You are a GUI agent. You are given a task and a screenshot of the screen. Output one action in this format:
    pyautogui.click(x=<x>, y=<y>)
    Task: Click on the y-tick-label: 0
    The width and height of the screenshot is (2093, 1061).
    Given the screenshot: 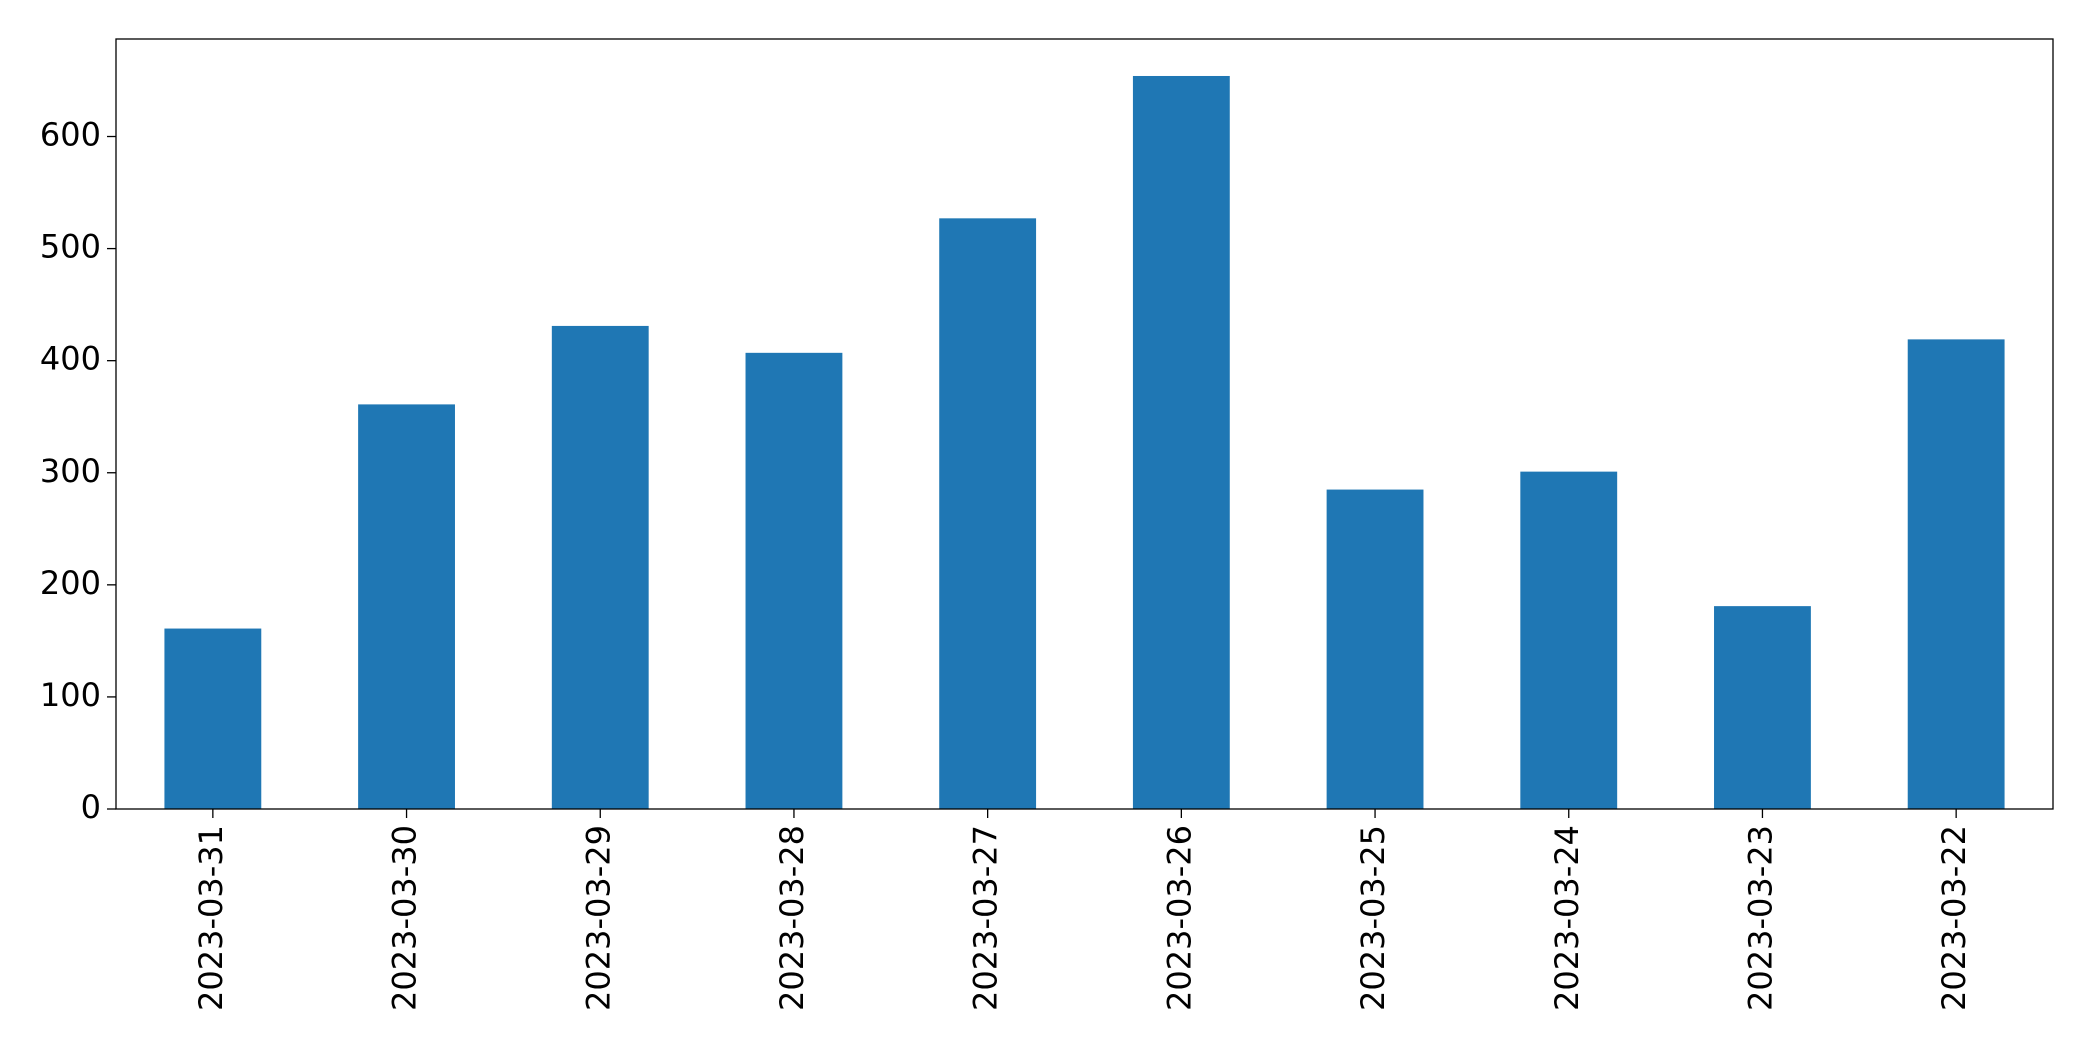 What is the action you would take?
    pyautogui.click(x=91, y=807)
    